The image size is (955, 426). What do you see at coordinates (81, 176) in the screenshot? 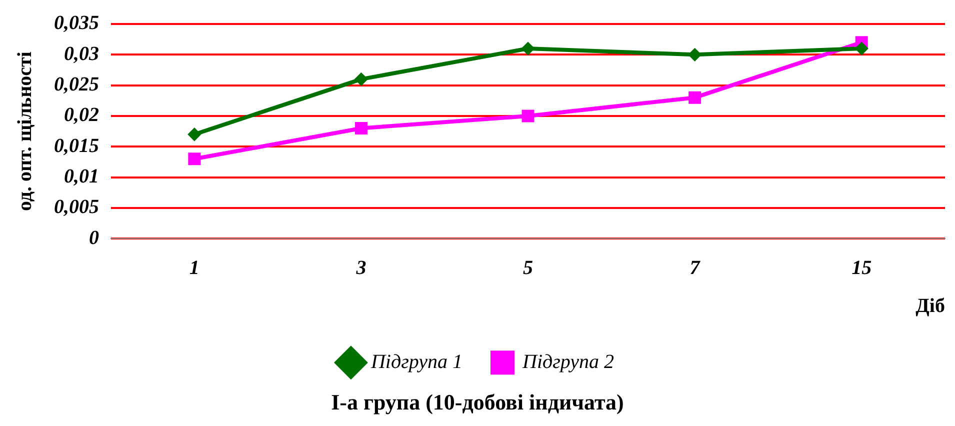
I see `y-tick-label: 0,01` at bounding box center [81, 176].